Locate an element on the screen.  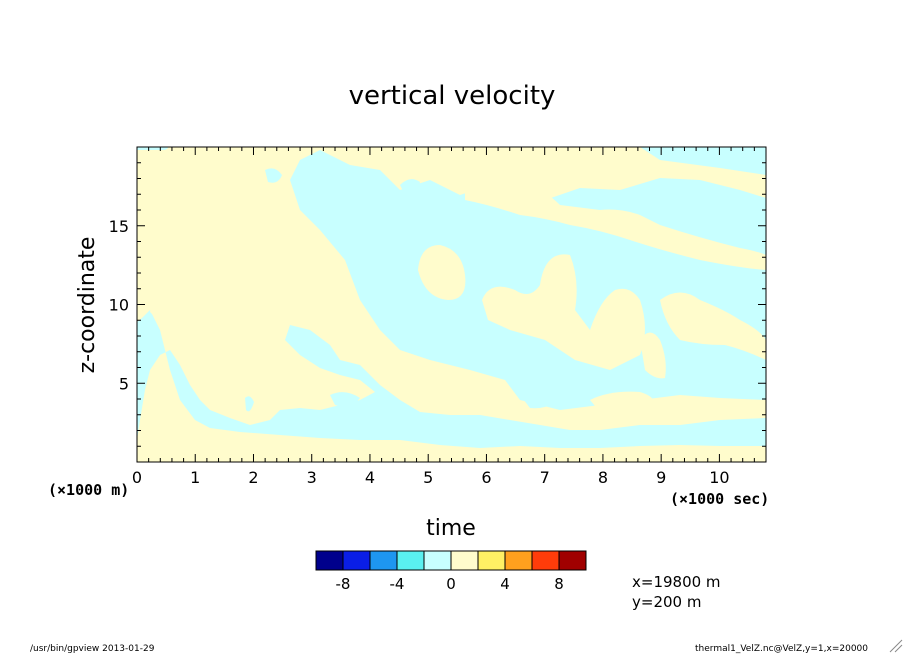
footer-right: thermal1_VelZ.nc@VelZ,y=1,x=20000 is located at coordinates (781, 649).